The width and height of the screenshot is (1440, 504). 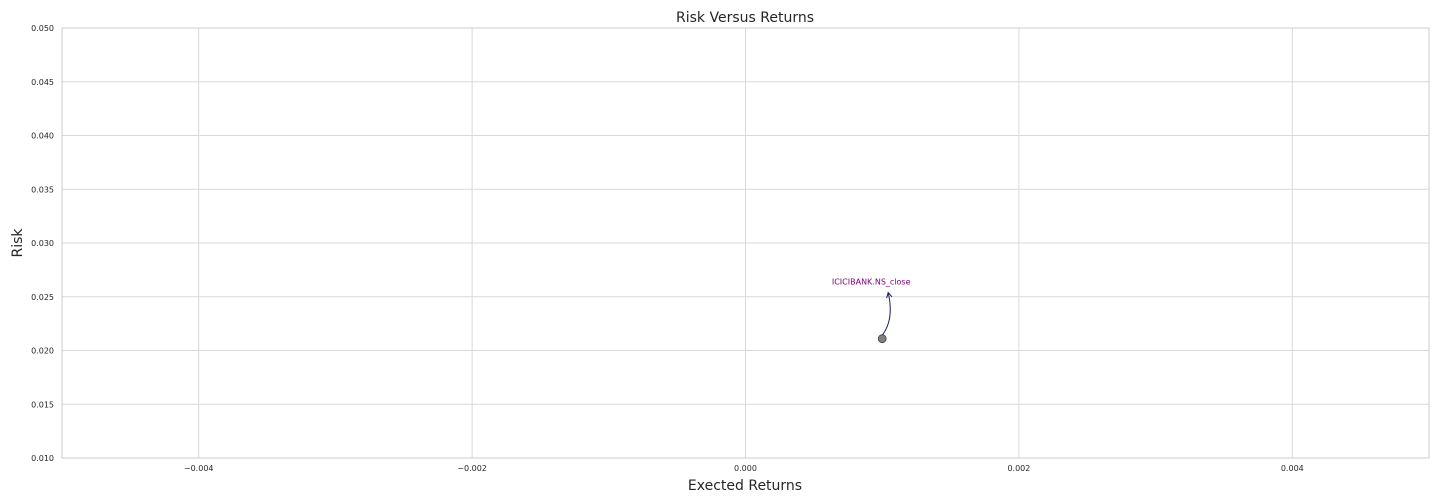 What do you see at coordinates (42, 351) in the screenshot?
I see `y-tick-label: 0.020` at bounding box center [42, 351].